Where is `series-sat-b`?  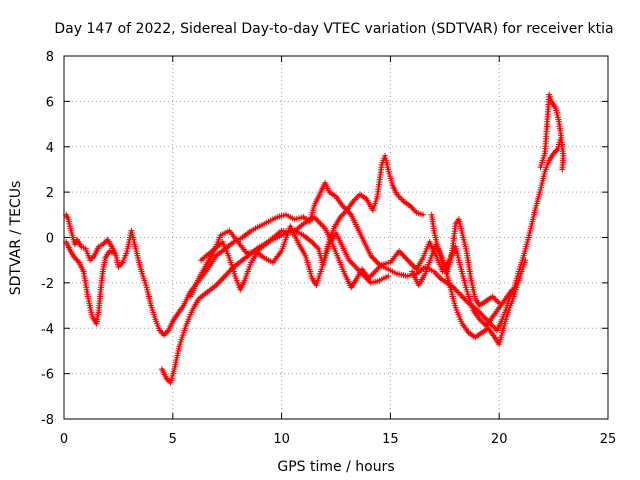
series-sat-b is located at coordinates (90, 283).